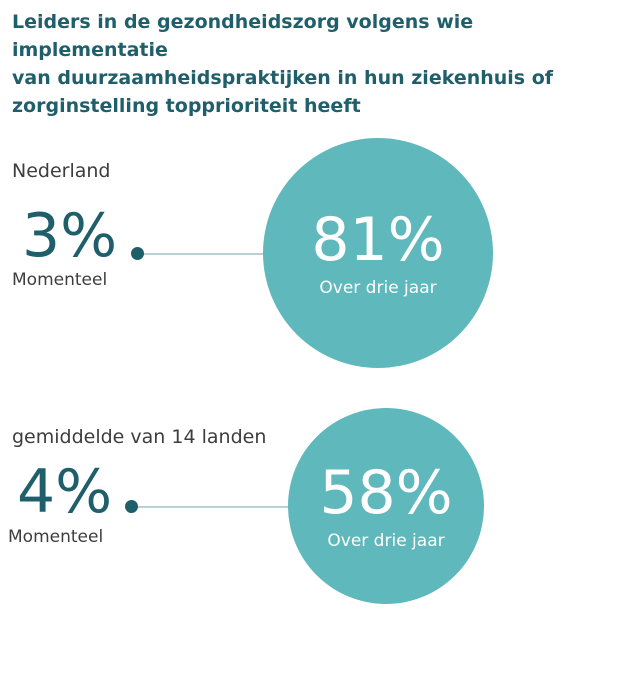 The image size is (620, 677). I want to click on region-label: Nederland, so click(61, 171).